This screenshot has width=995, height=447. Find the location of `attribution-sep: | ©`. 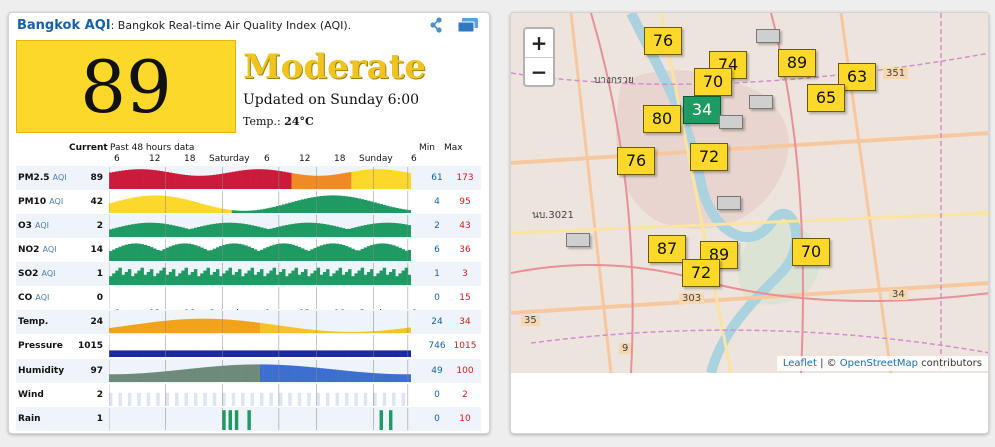

attribution-sep: | © is located at coordinates (828, 363).